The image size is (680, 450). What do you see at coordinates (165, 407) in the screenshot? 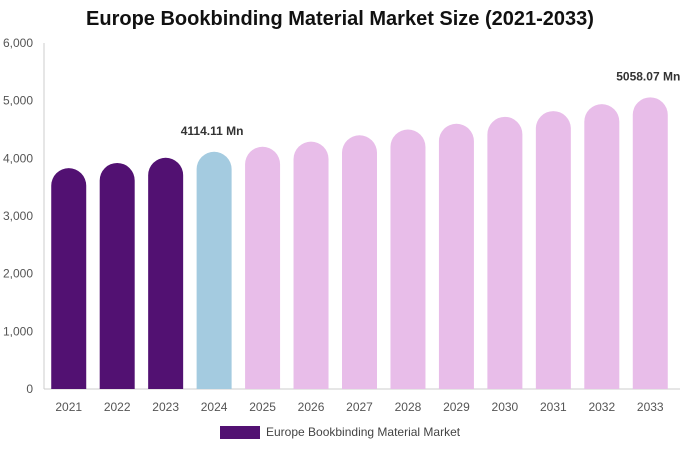
I see `x-tick-label: 2023` at bounding box center [165, 407].